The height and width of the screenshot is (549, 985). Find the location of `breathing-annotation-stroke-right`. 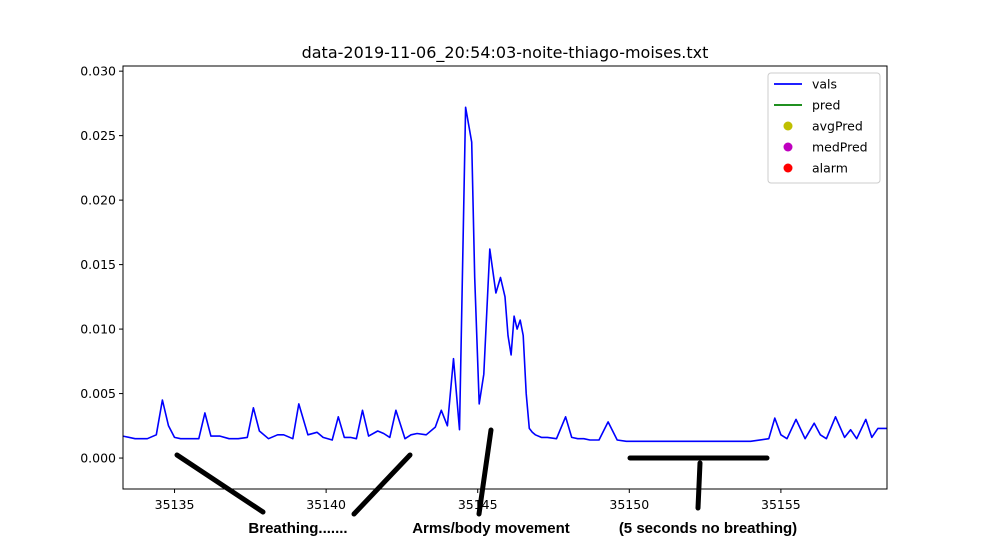

breathing-annotation-stroke-right is located at coordinates (382, 484).